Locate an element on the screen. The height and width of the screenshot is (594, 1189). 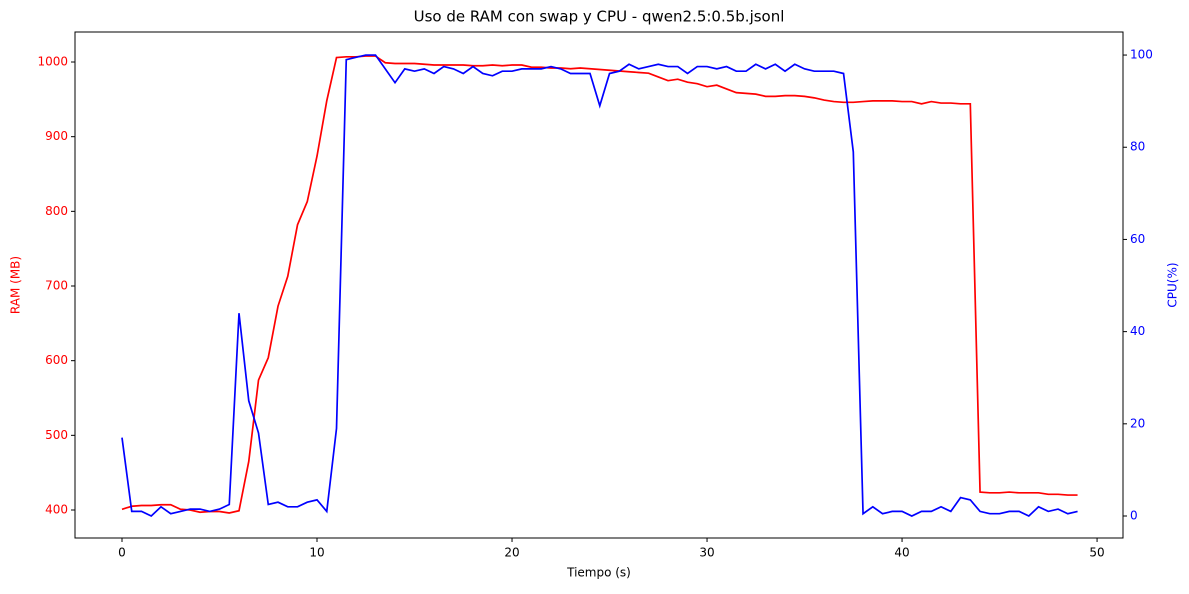
x-axis-label: Tiempo (s) is located at coordinates (598, 573).